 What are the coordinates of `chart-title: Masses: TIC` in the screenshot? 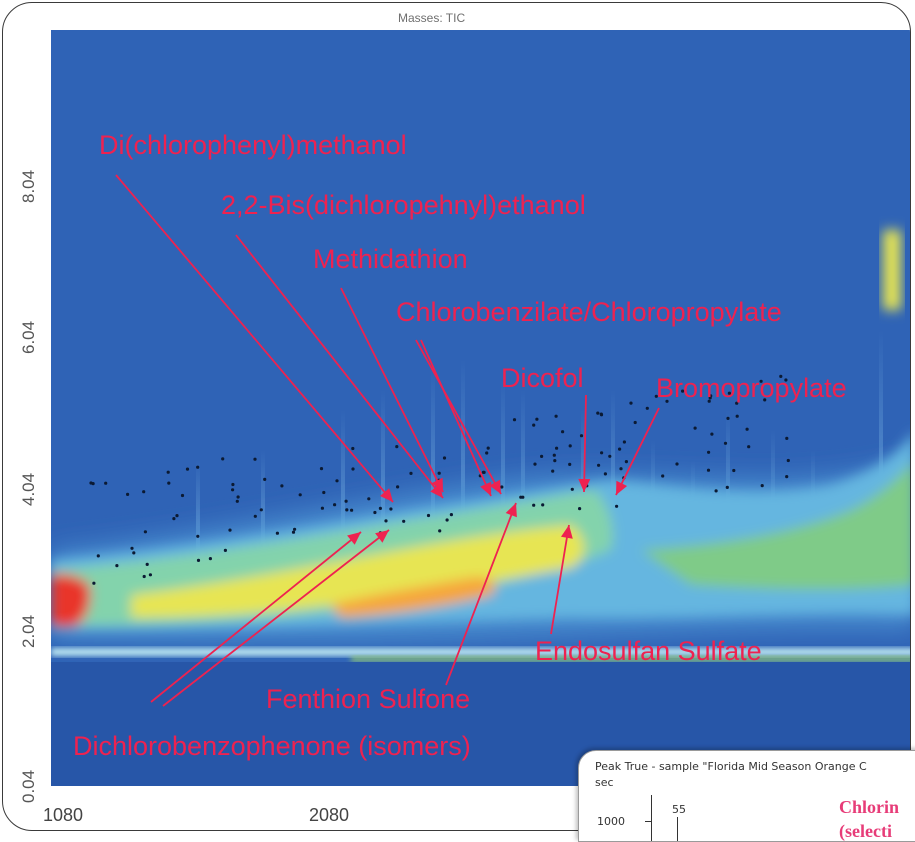 It's located at (432, 18).